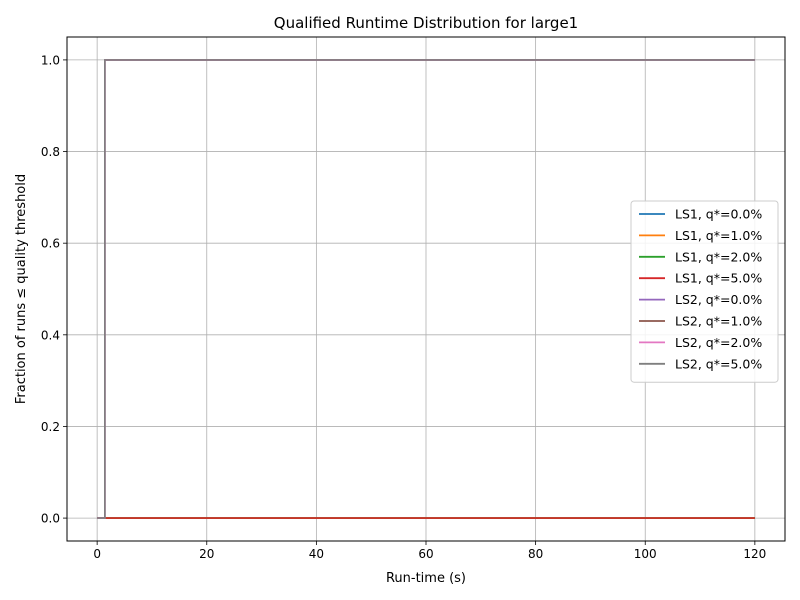 This screenshot has height=600, width=800. I want to click on legend-entry: LS1, q*=1.0%, so click(718, 235).